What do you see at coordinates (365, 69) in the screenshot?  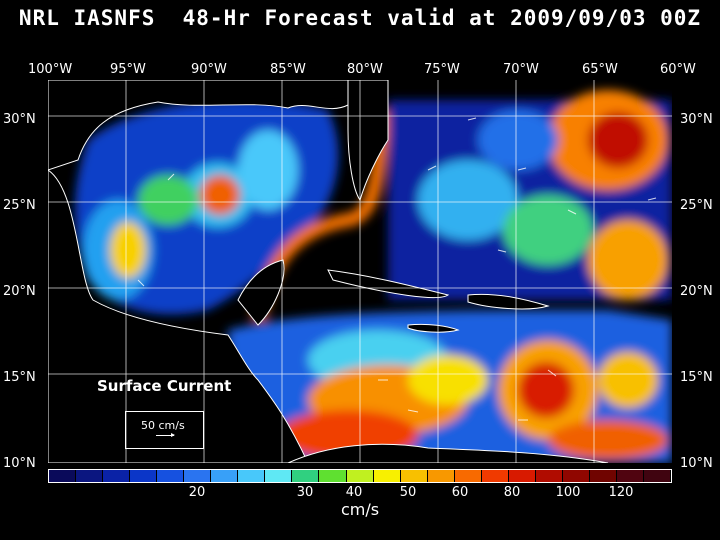 I see `longitude-label: 80°W` at bounding box center [365, 69].